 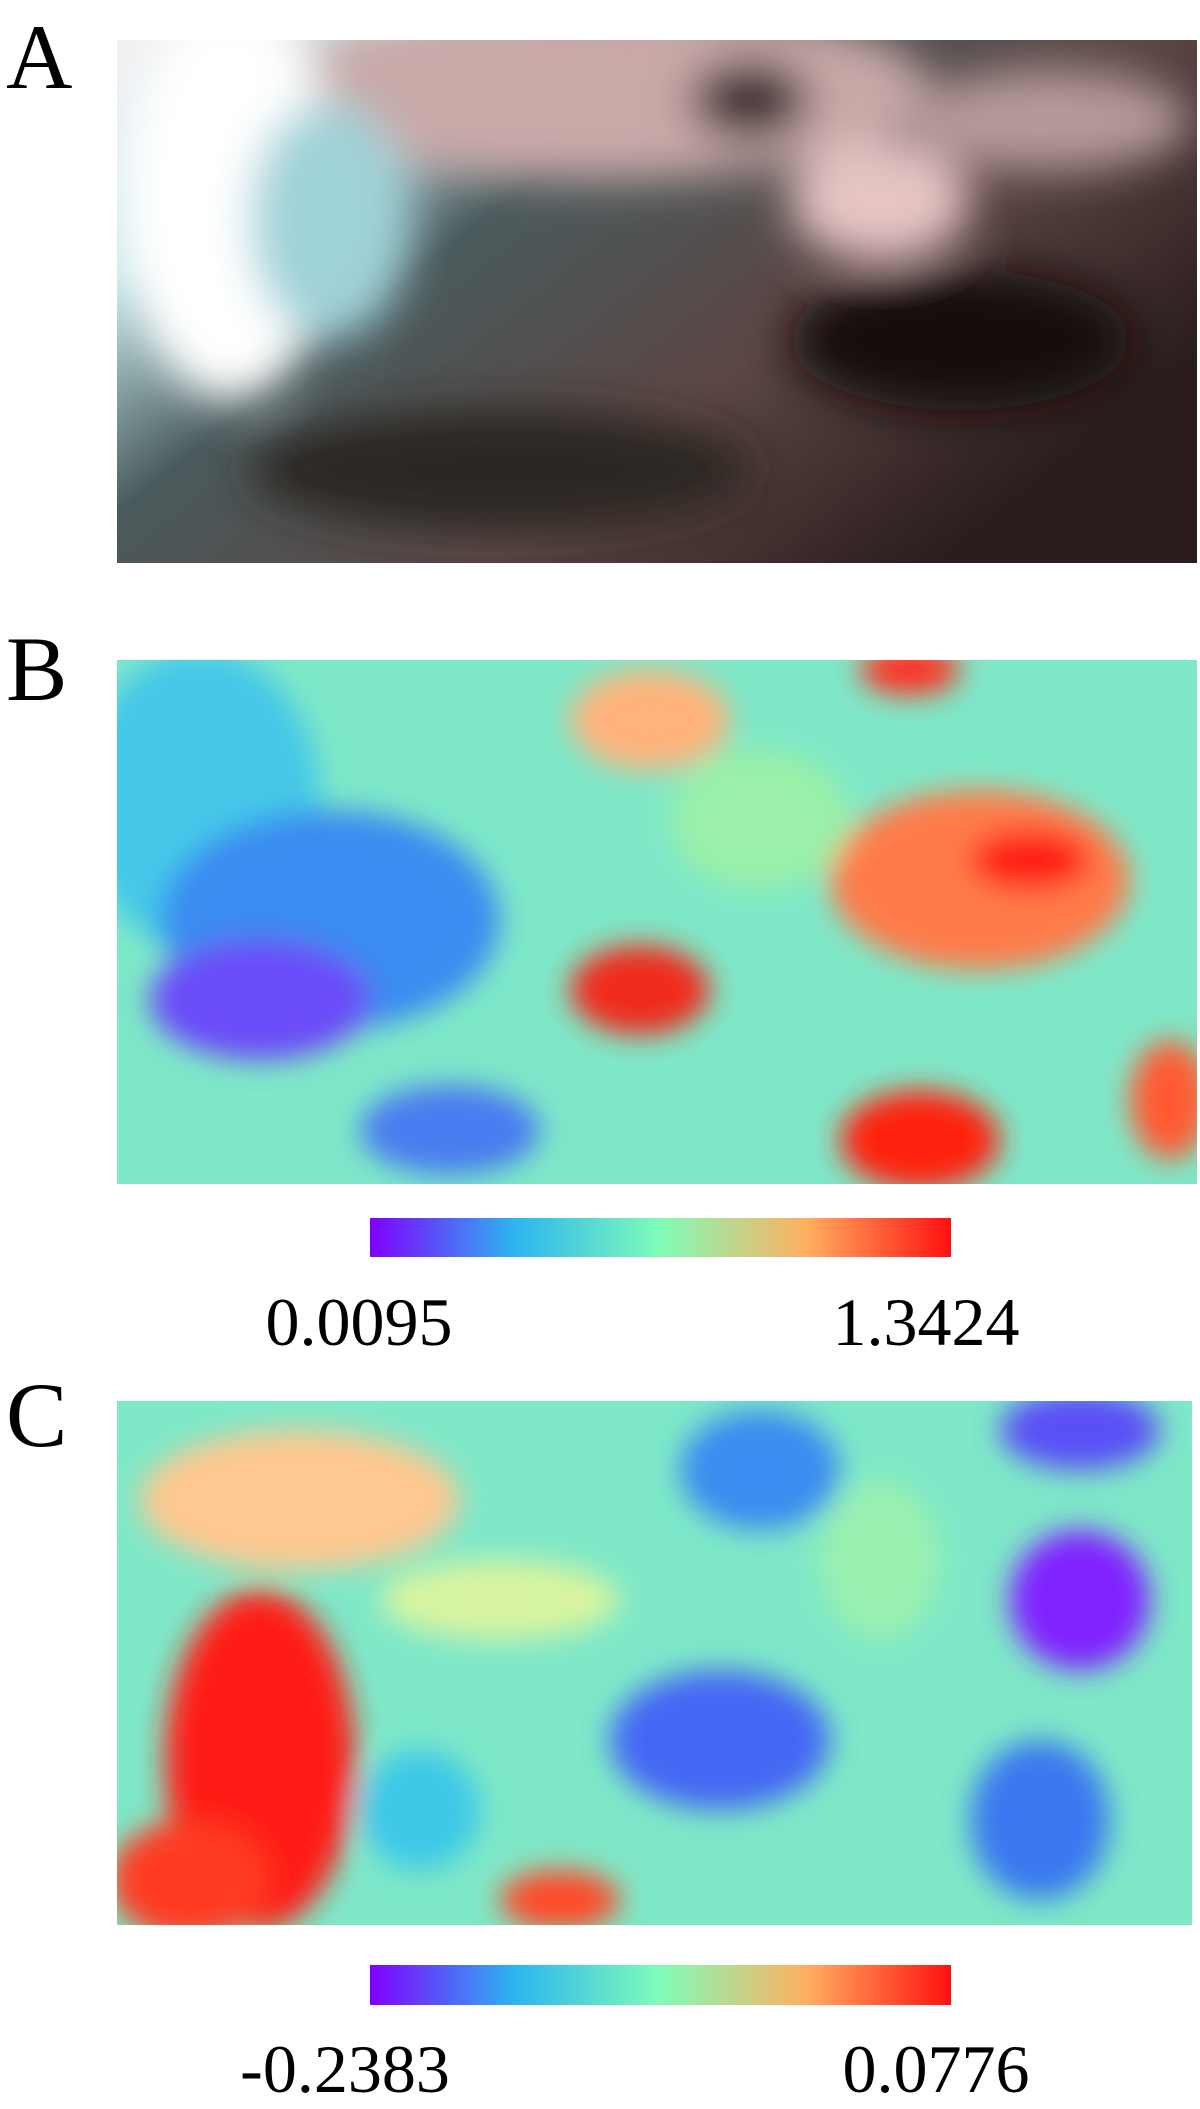 What do you see at coordinates (36, 669) in the screenshot?
I see `panel-label: B` at bounding box center [36, 669].